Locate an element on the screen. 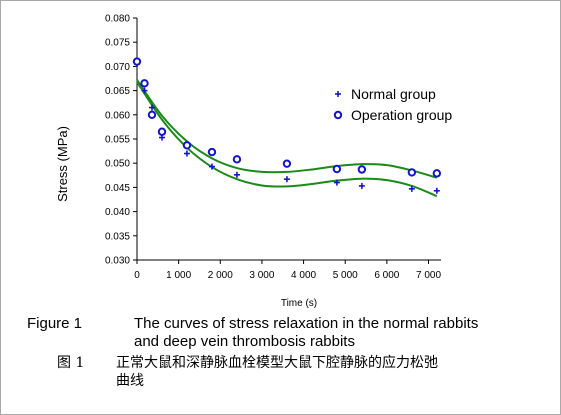 The height and width of the screenshot is (415, 561). x-axis: 0 1 000 2 000 3 000 4 000 5 000 6 000 7 000 is located at coordinates (287, 270).